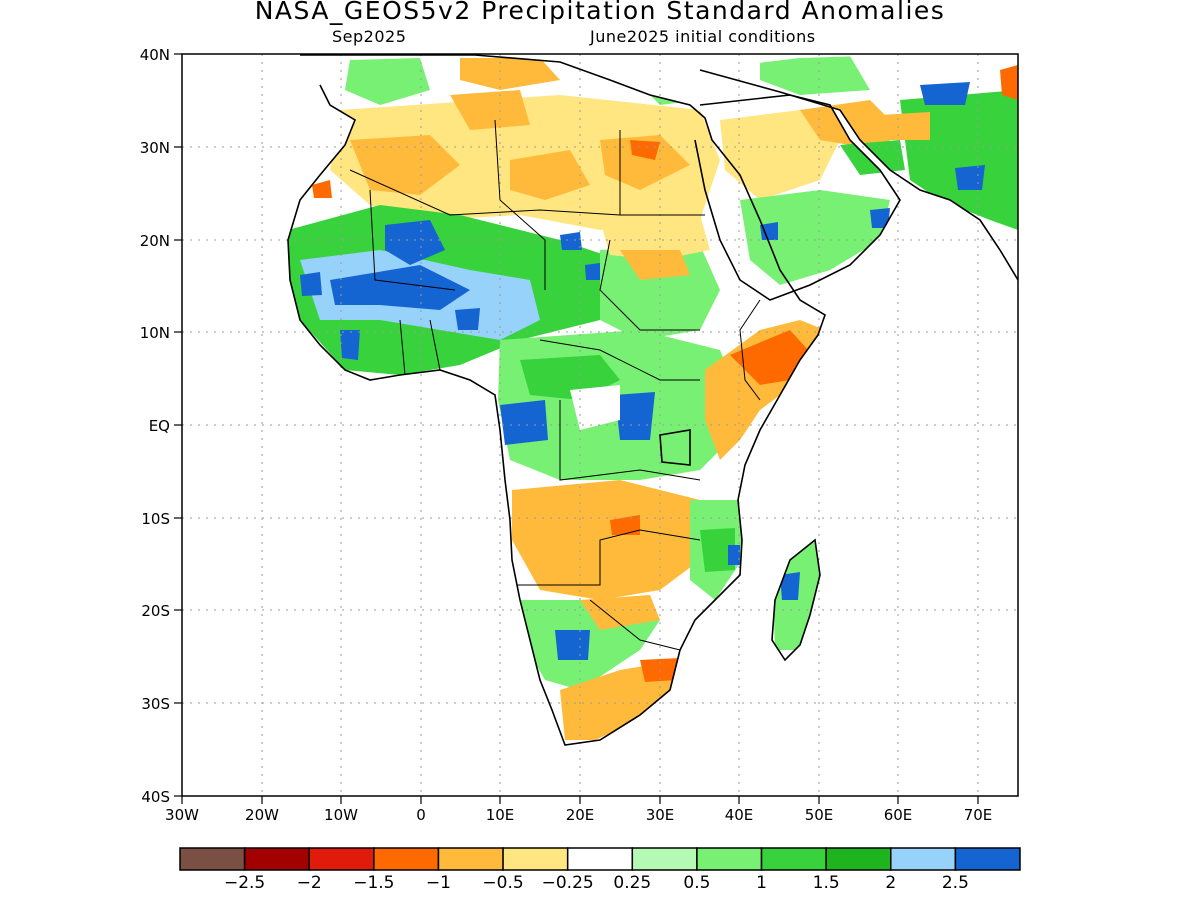  Describe the element at coordinates (373, 883) in the screenshot. I see `colorbar-label: −1.5` at that location.